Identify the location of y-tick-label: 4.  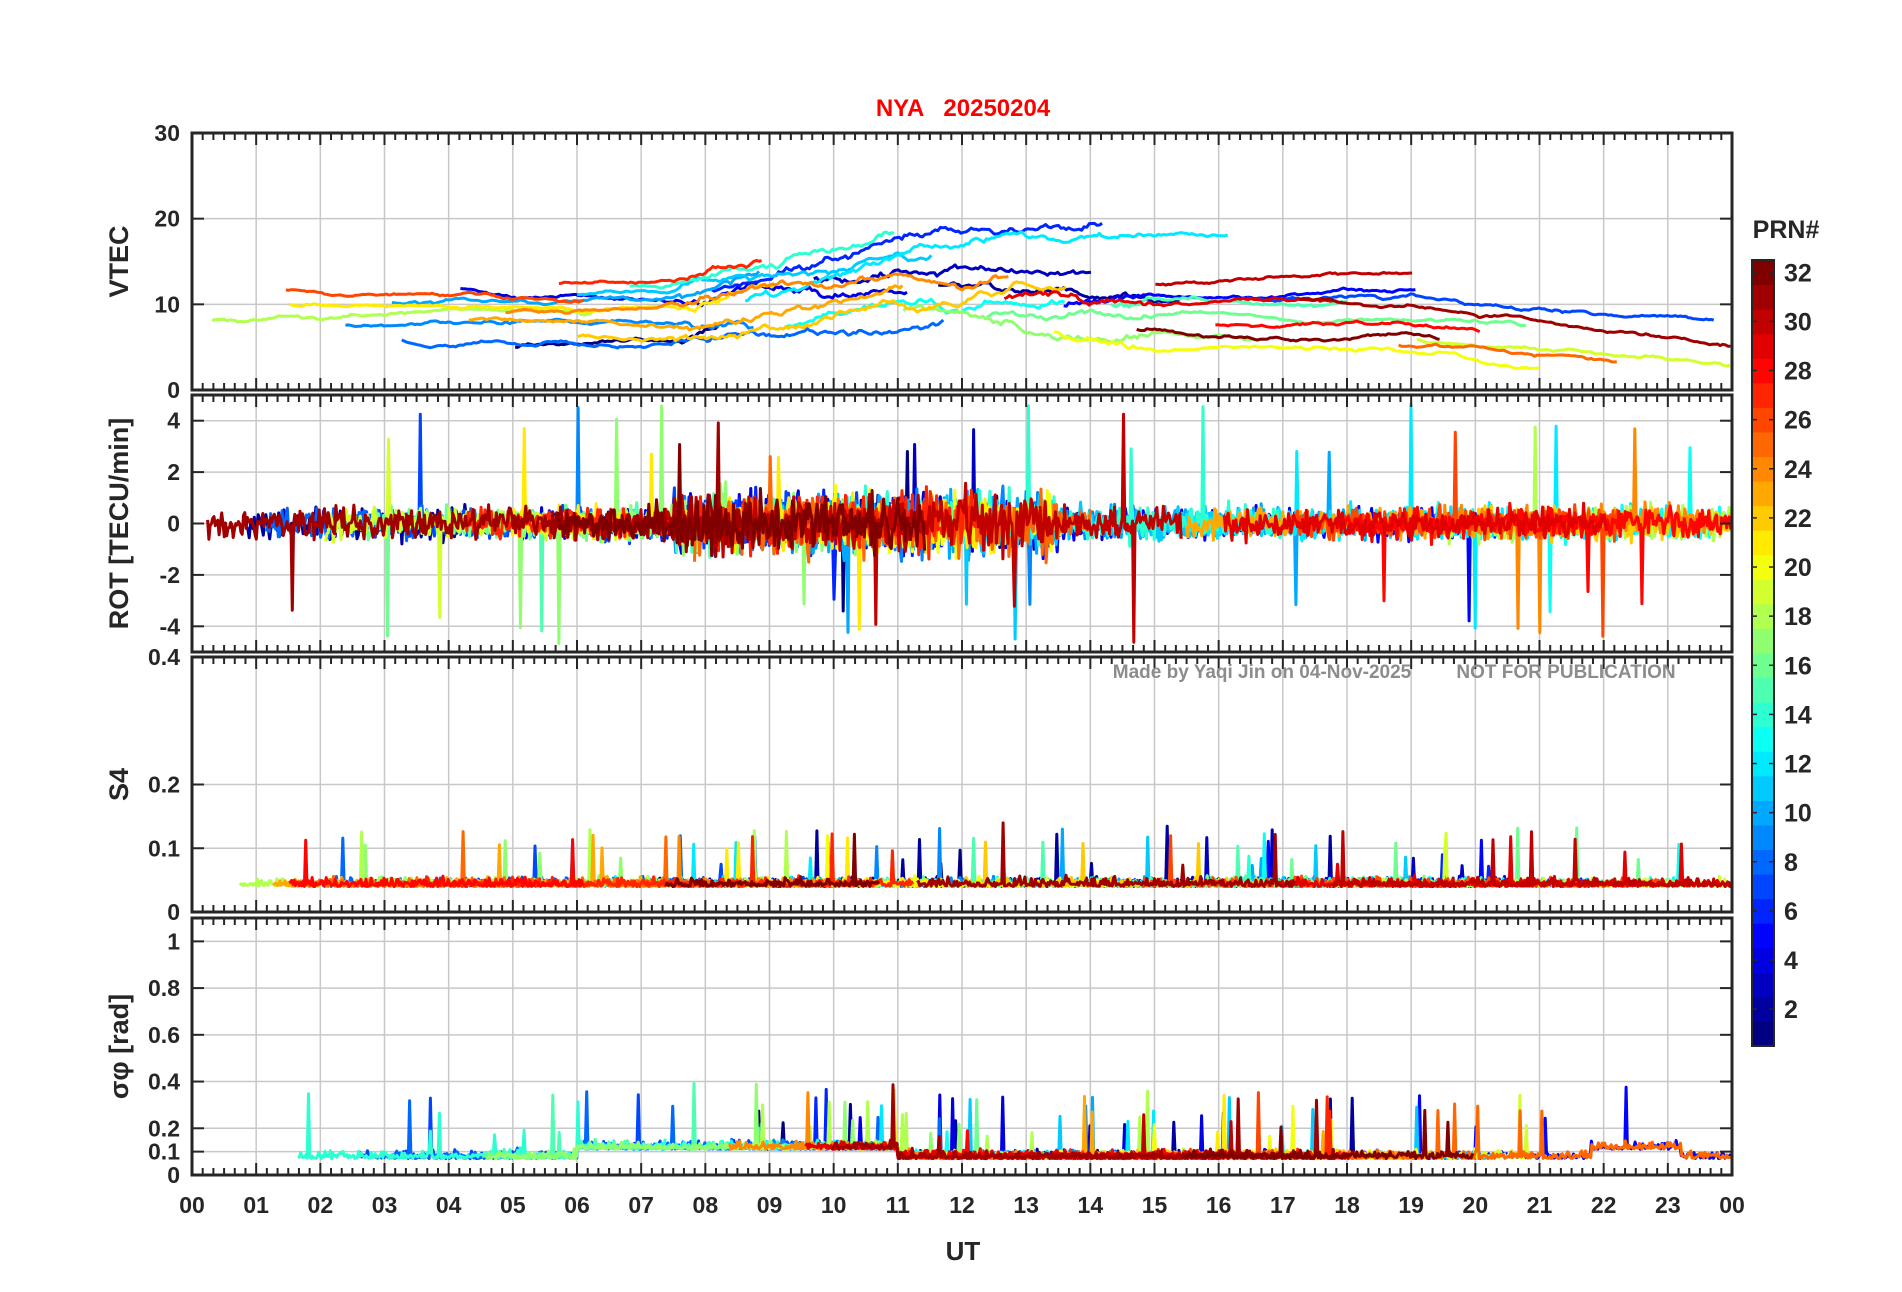
(173, 421).